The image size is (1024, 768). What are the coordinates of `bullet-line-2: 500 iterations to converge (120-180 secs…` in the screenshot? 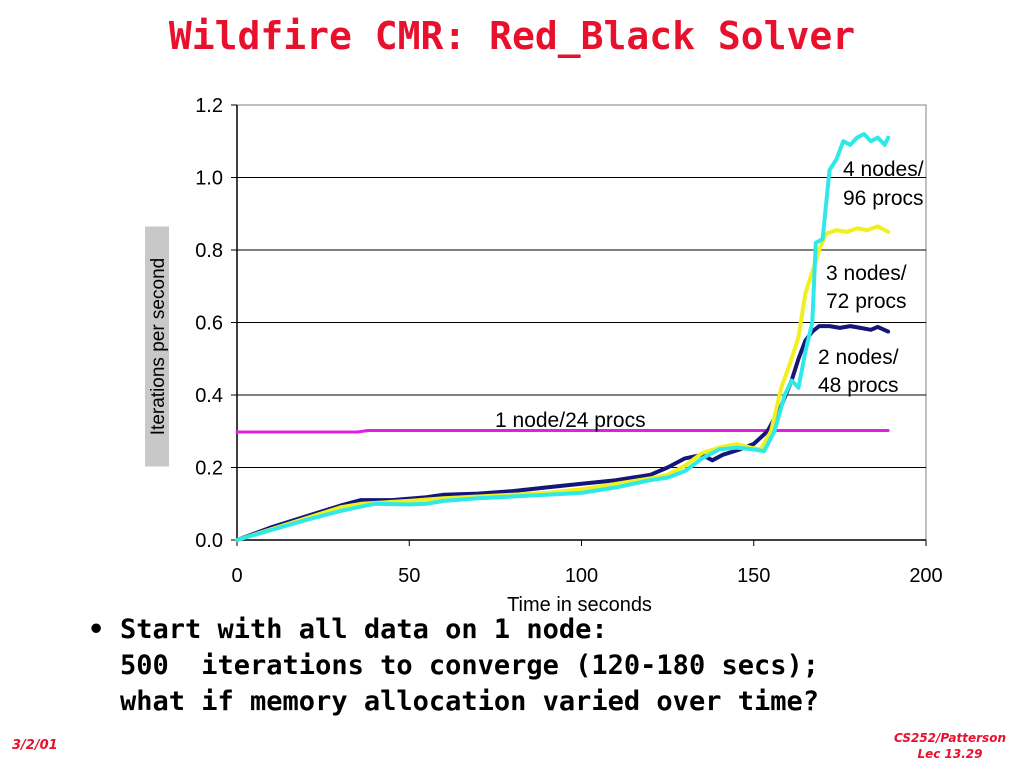 It's located at (469, 666).